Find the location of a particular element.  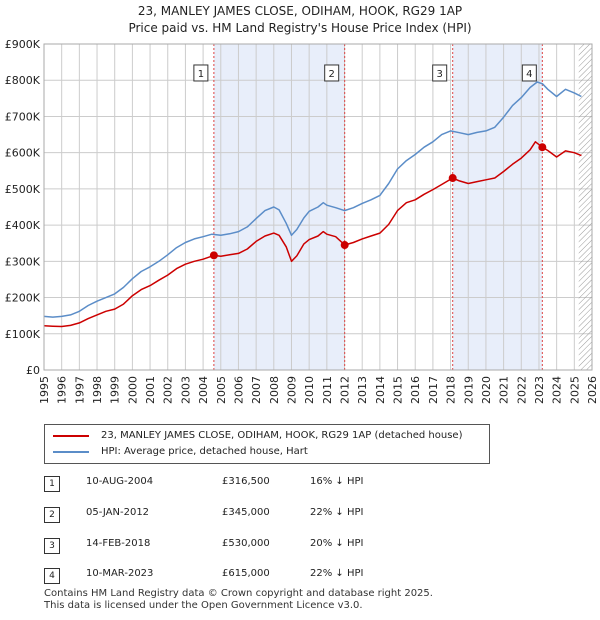

x-tick-label: 2020 is located at coordinates (486, 390).